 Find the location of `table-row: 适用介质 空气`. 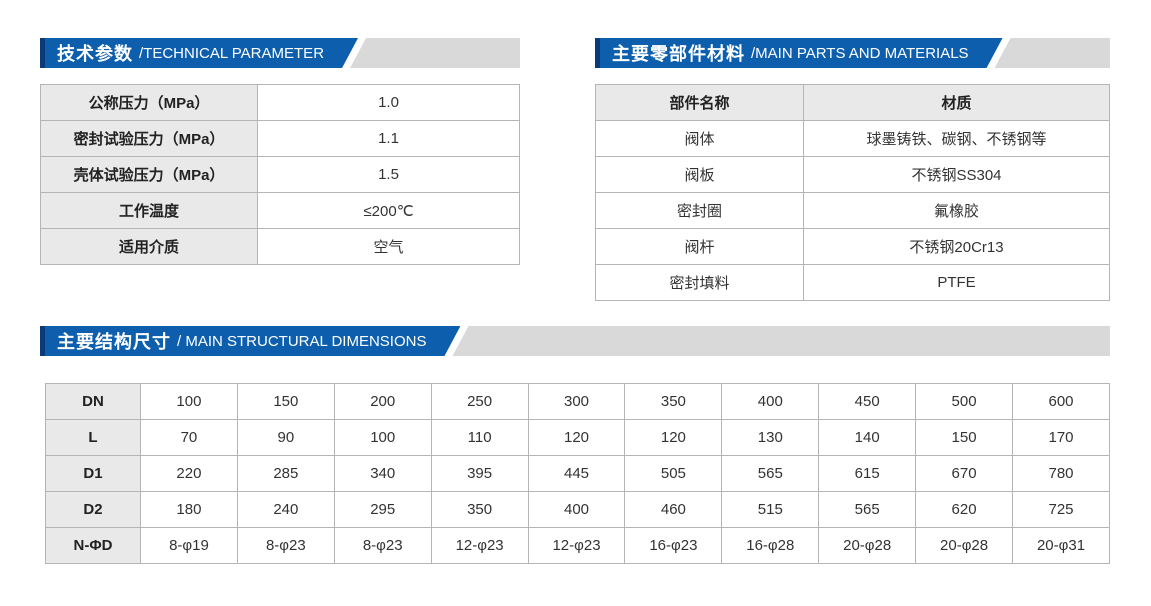

table-row: 适用介质 空气 is located at coordinates (280, 246).